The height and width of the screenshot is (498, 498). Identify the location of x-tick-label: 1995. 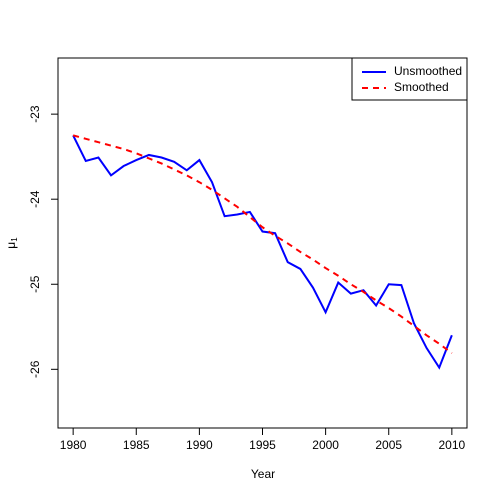
(262, 445).